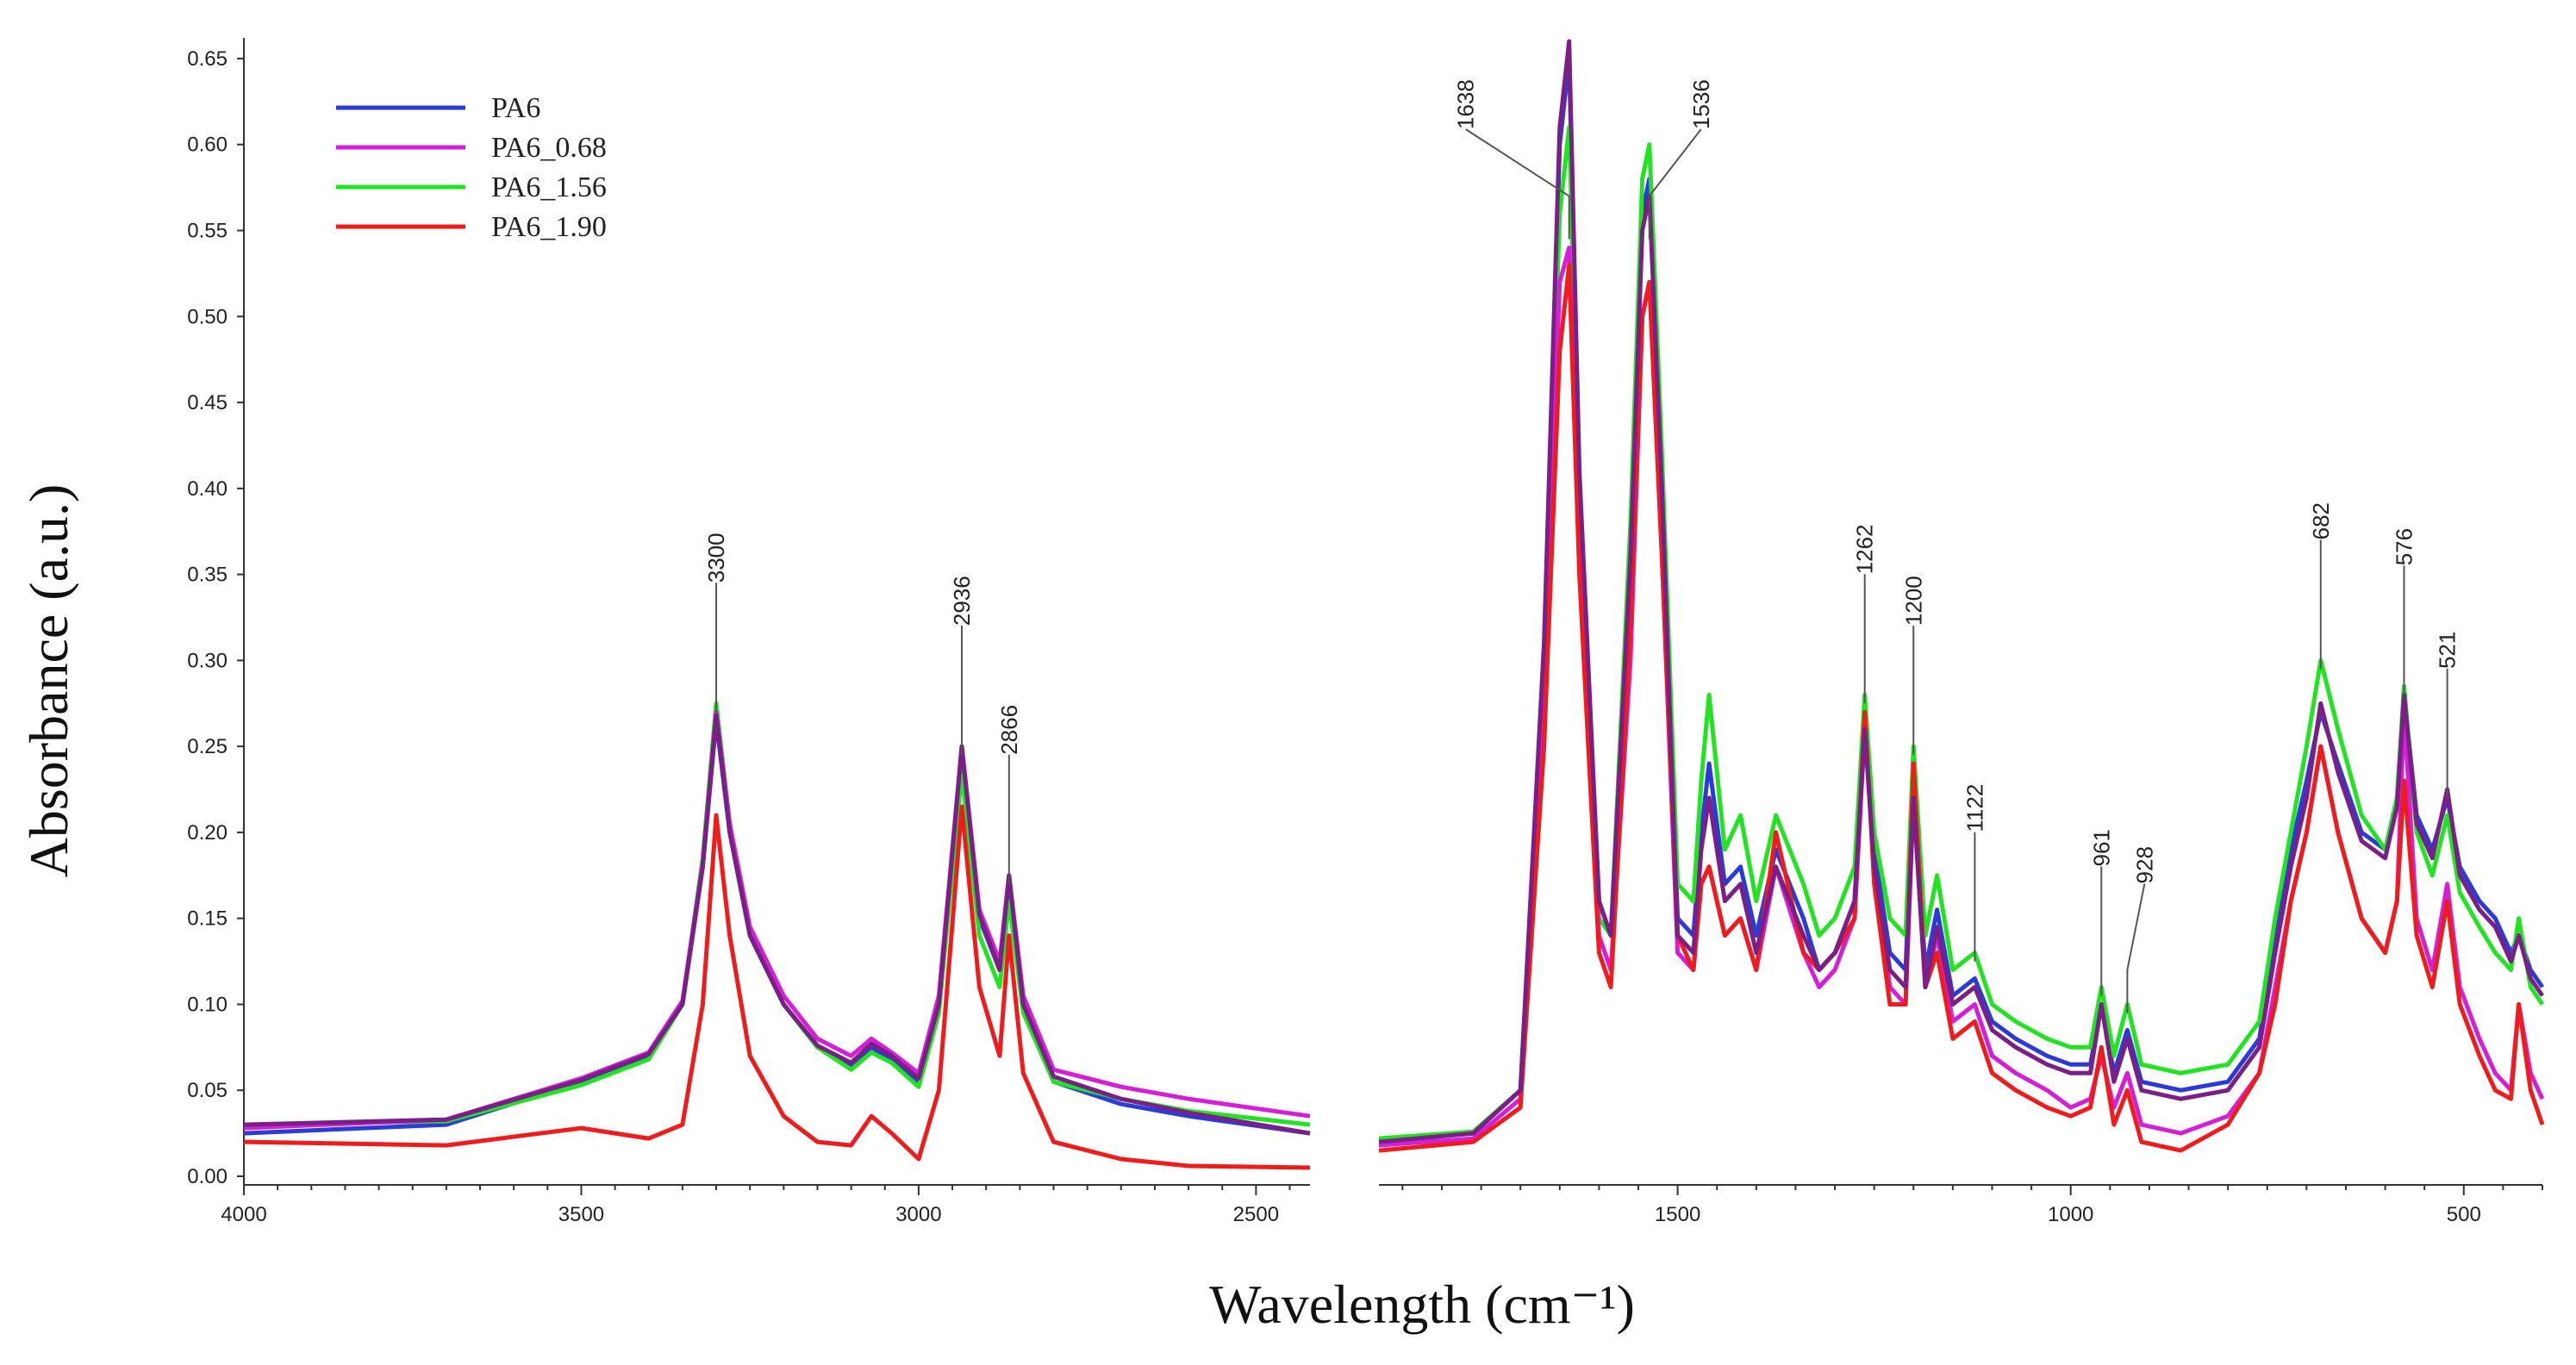 This screenshot has width=2576, height=1365. I want to click on peak-label: 2866, so click(1009, 730).